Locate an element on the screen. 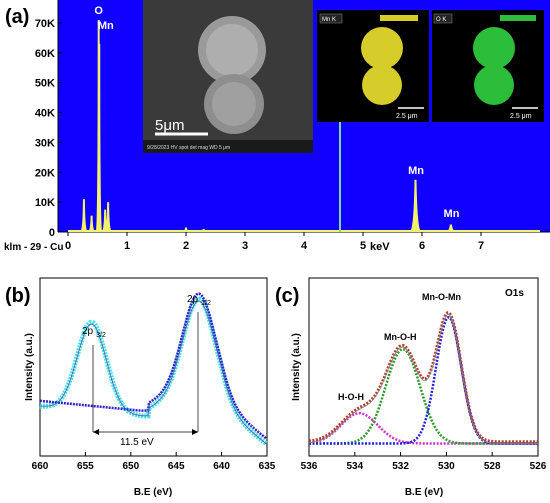 The image size is (550, 503). xps-mn-arrowhead-left is located at coordinates (96, 432).